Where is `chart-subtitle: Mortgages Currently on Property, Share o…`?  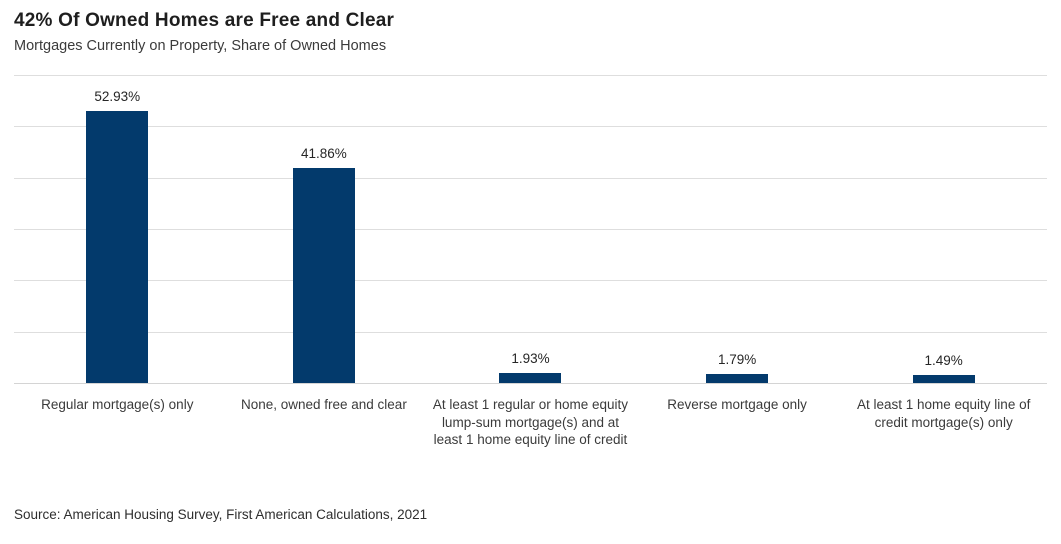
chart-subtitle: Mortgages Currently on Property, Share o… is located at coordinates (200, 46).